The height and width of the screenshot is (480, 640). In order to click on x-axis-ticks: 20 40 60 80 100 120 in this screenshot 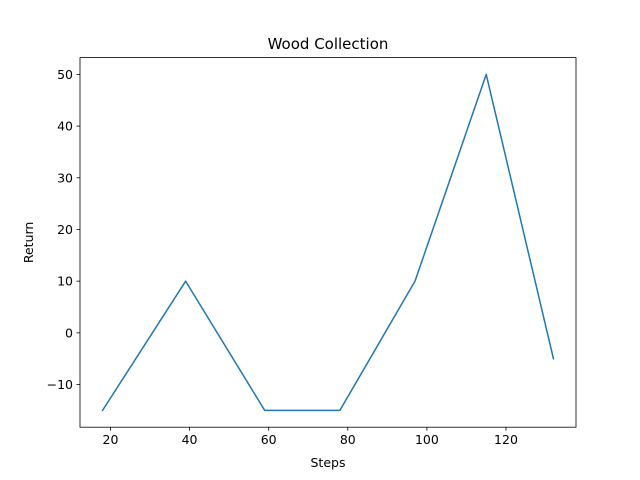, I will do `click(310, 437)`.